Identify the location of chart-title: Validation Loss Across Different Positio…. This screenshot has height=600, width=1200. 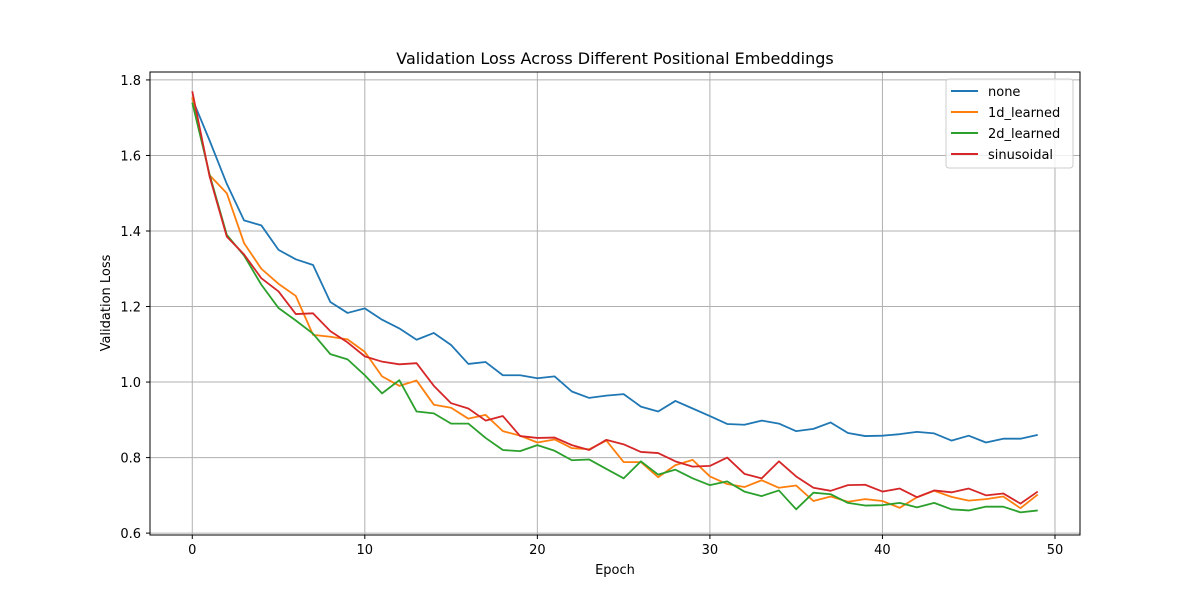
(614, 58).